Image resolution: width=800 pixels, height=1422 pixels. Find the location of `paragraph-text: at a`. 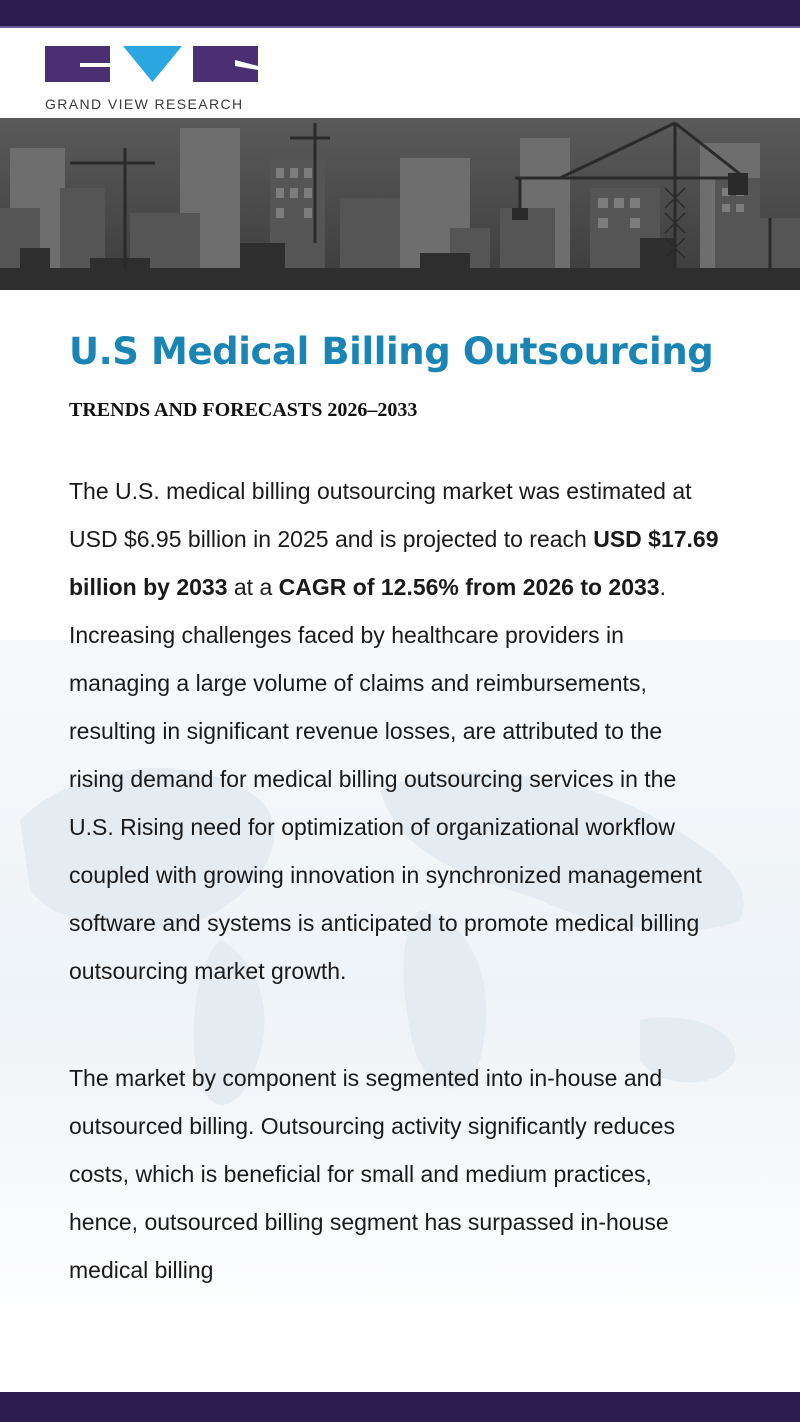

paragraph-text: at a is located at coordinates (253, 587).